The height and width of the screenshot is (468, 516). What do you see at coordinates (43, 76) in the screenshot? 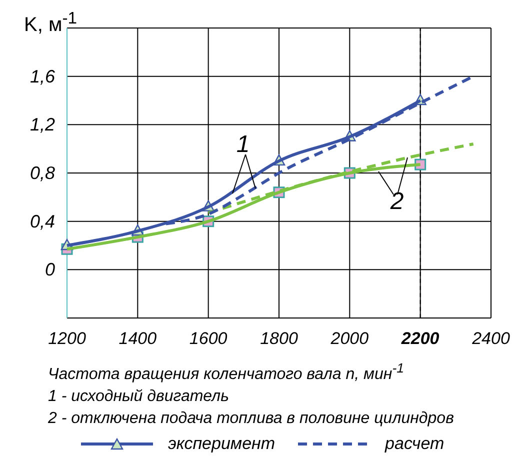
I see `y-tick-label: 1,6` at bounding box center [43, 76].